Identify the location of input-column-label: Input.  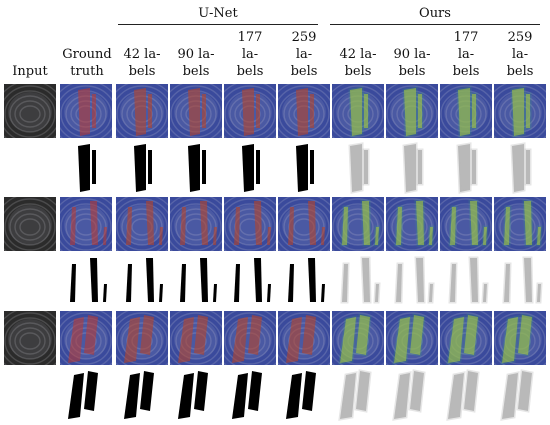
(30, 71).